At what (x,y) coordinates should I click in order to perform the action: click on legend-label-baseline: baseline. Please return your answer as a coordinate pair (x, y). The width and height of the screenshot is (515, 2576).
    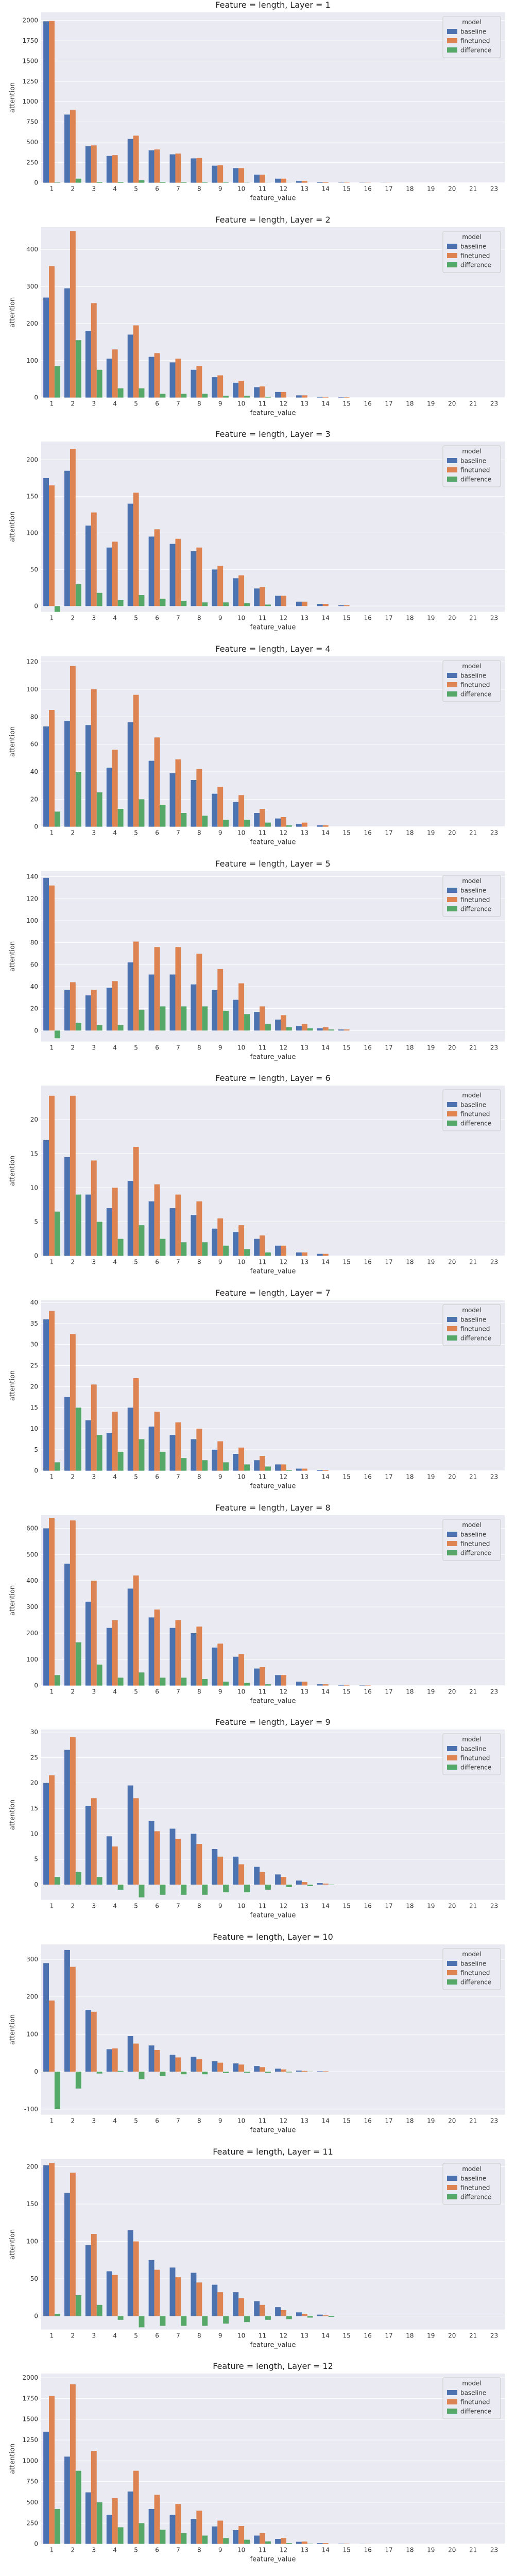
    Looking at the image, I should click on (473, 246).